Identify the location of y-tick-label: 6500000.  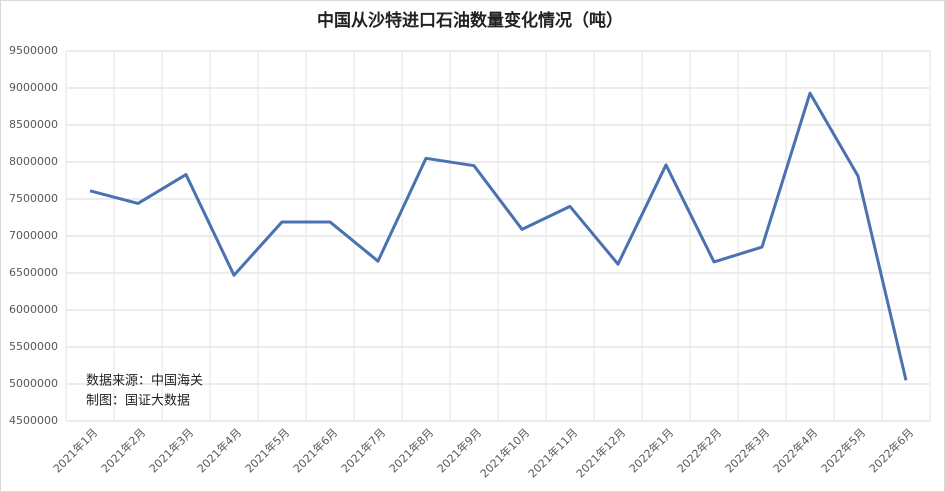
(33, 272).